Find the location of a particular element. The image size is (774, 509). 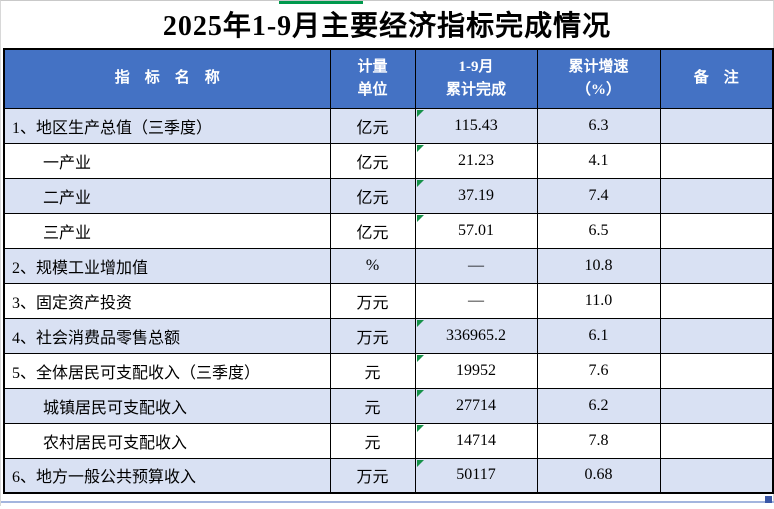

header-indicator-name: 指 标 名 称 is located at coordinates (167, 78).